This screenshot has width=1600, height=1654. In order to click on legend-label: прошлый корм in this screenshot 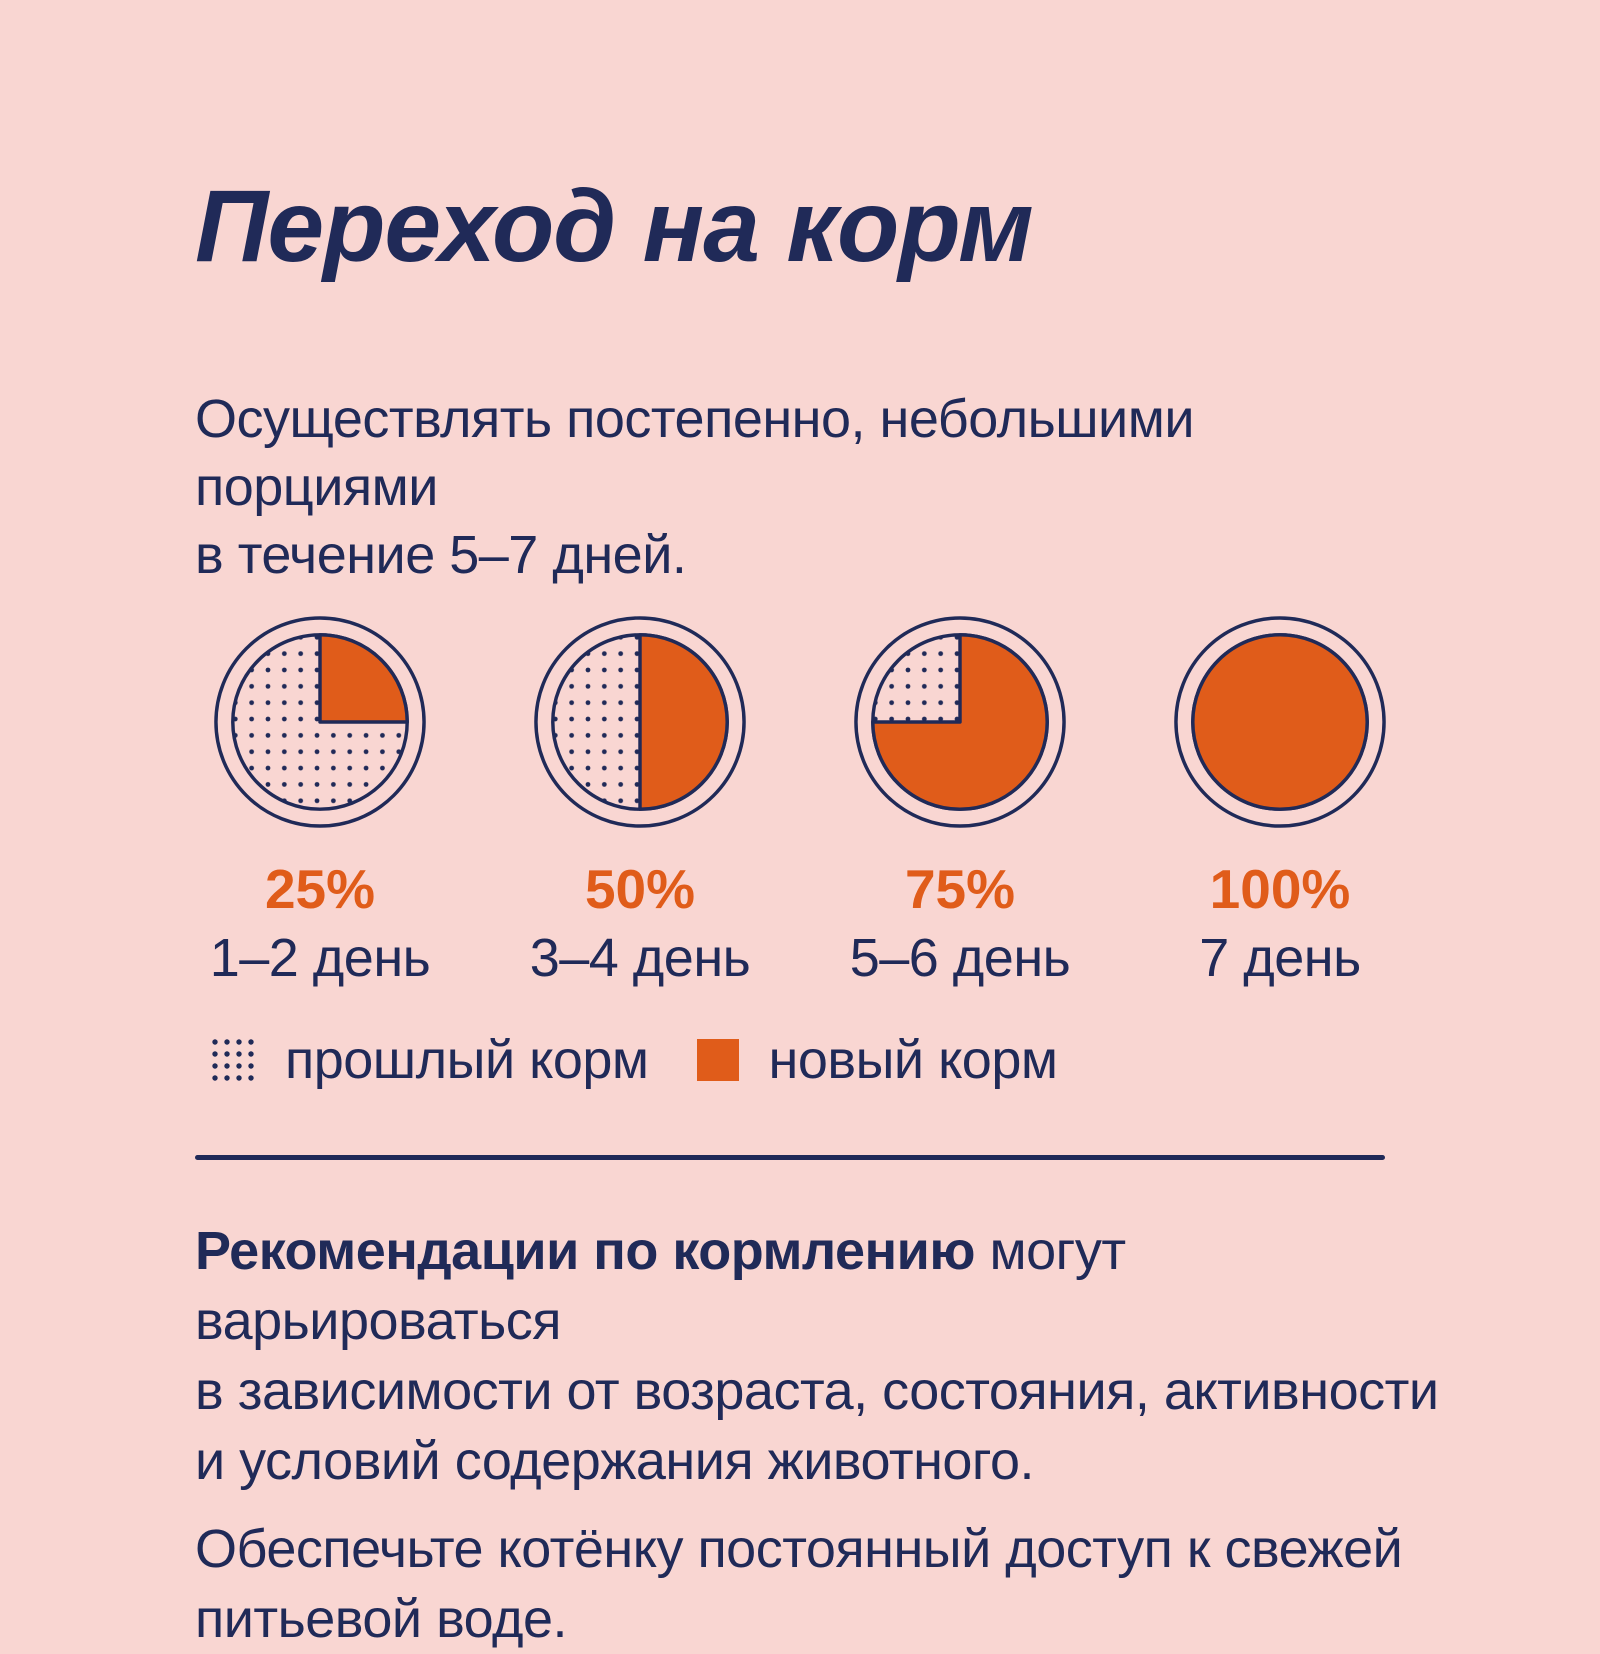, I will do `click(467, 1060)`.